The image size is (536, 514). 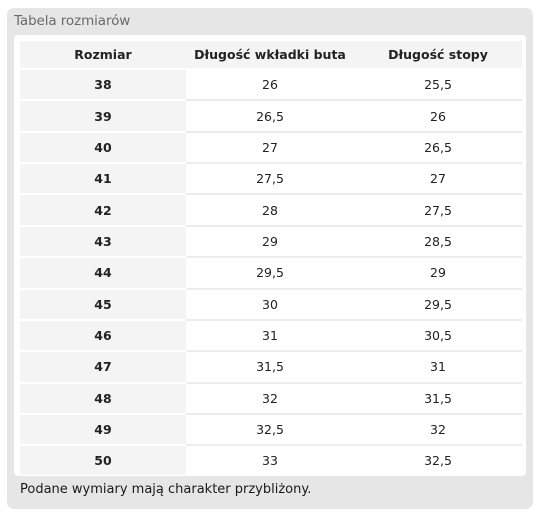 I want to click on foot-length-cell: 26,5, so click(x=438, y=147).